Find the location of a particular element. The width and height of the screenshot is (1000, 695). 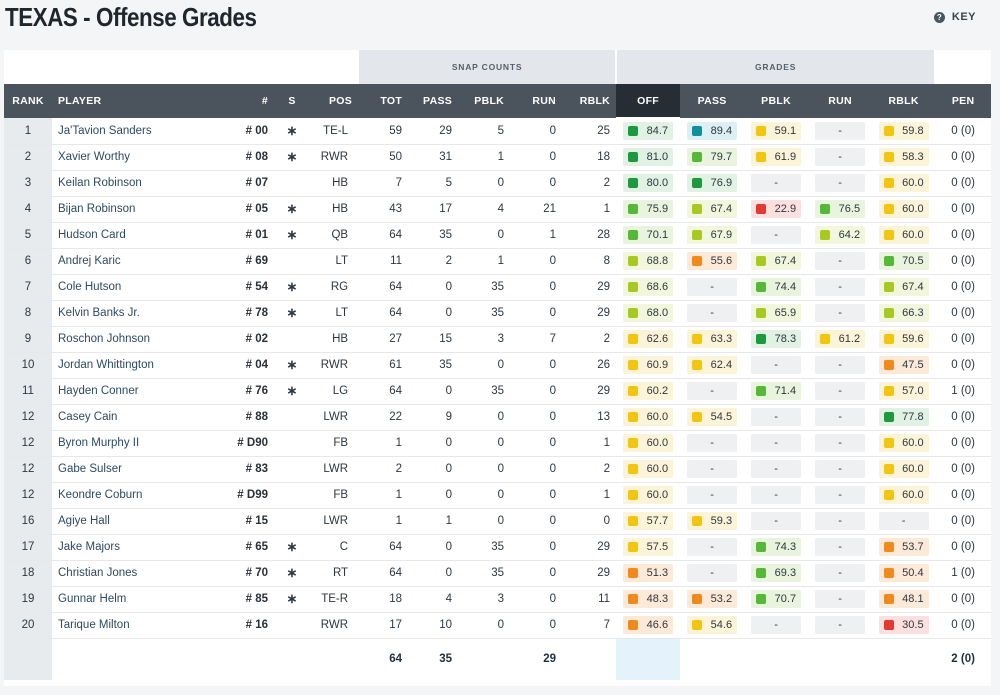

rank-cell: 10 is located at coordinates (28, 365).